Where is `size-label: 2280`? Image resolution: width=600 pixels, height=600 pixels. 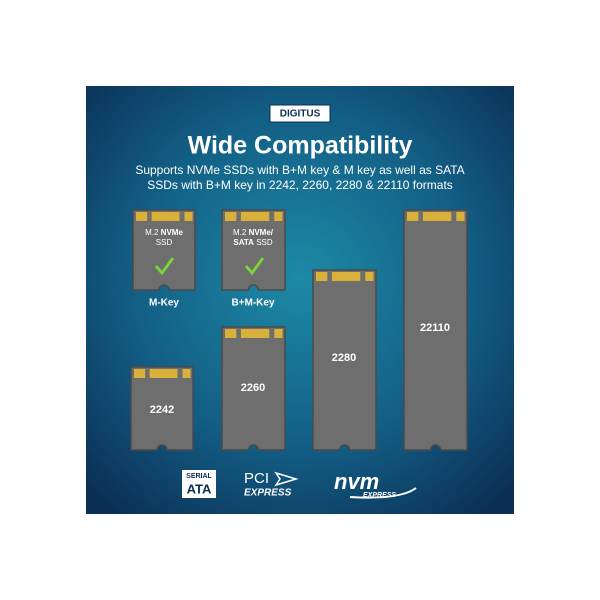
size-label: 2280 is located at coordinates (344, 358).